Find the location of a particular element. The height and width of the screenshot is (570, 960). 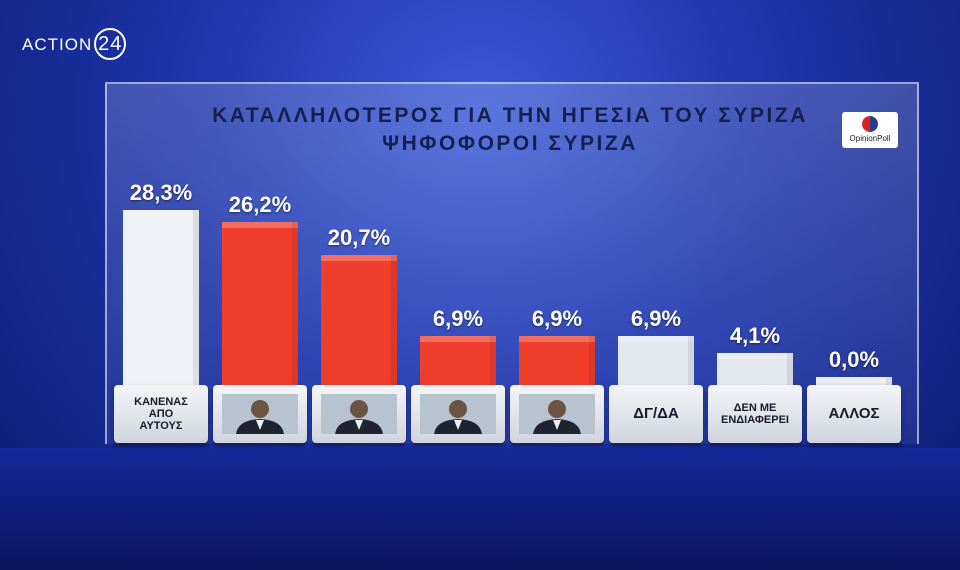

pollster-logo: OpinionPoll is located at coordinates (870, 130).